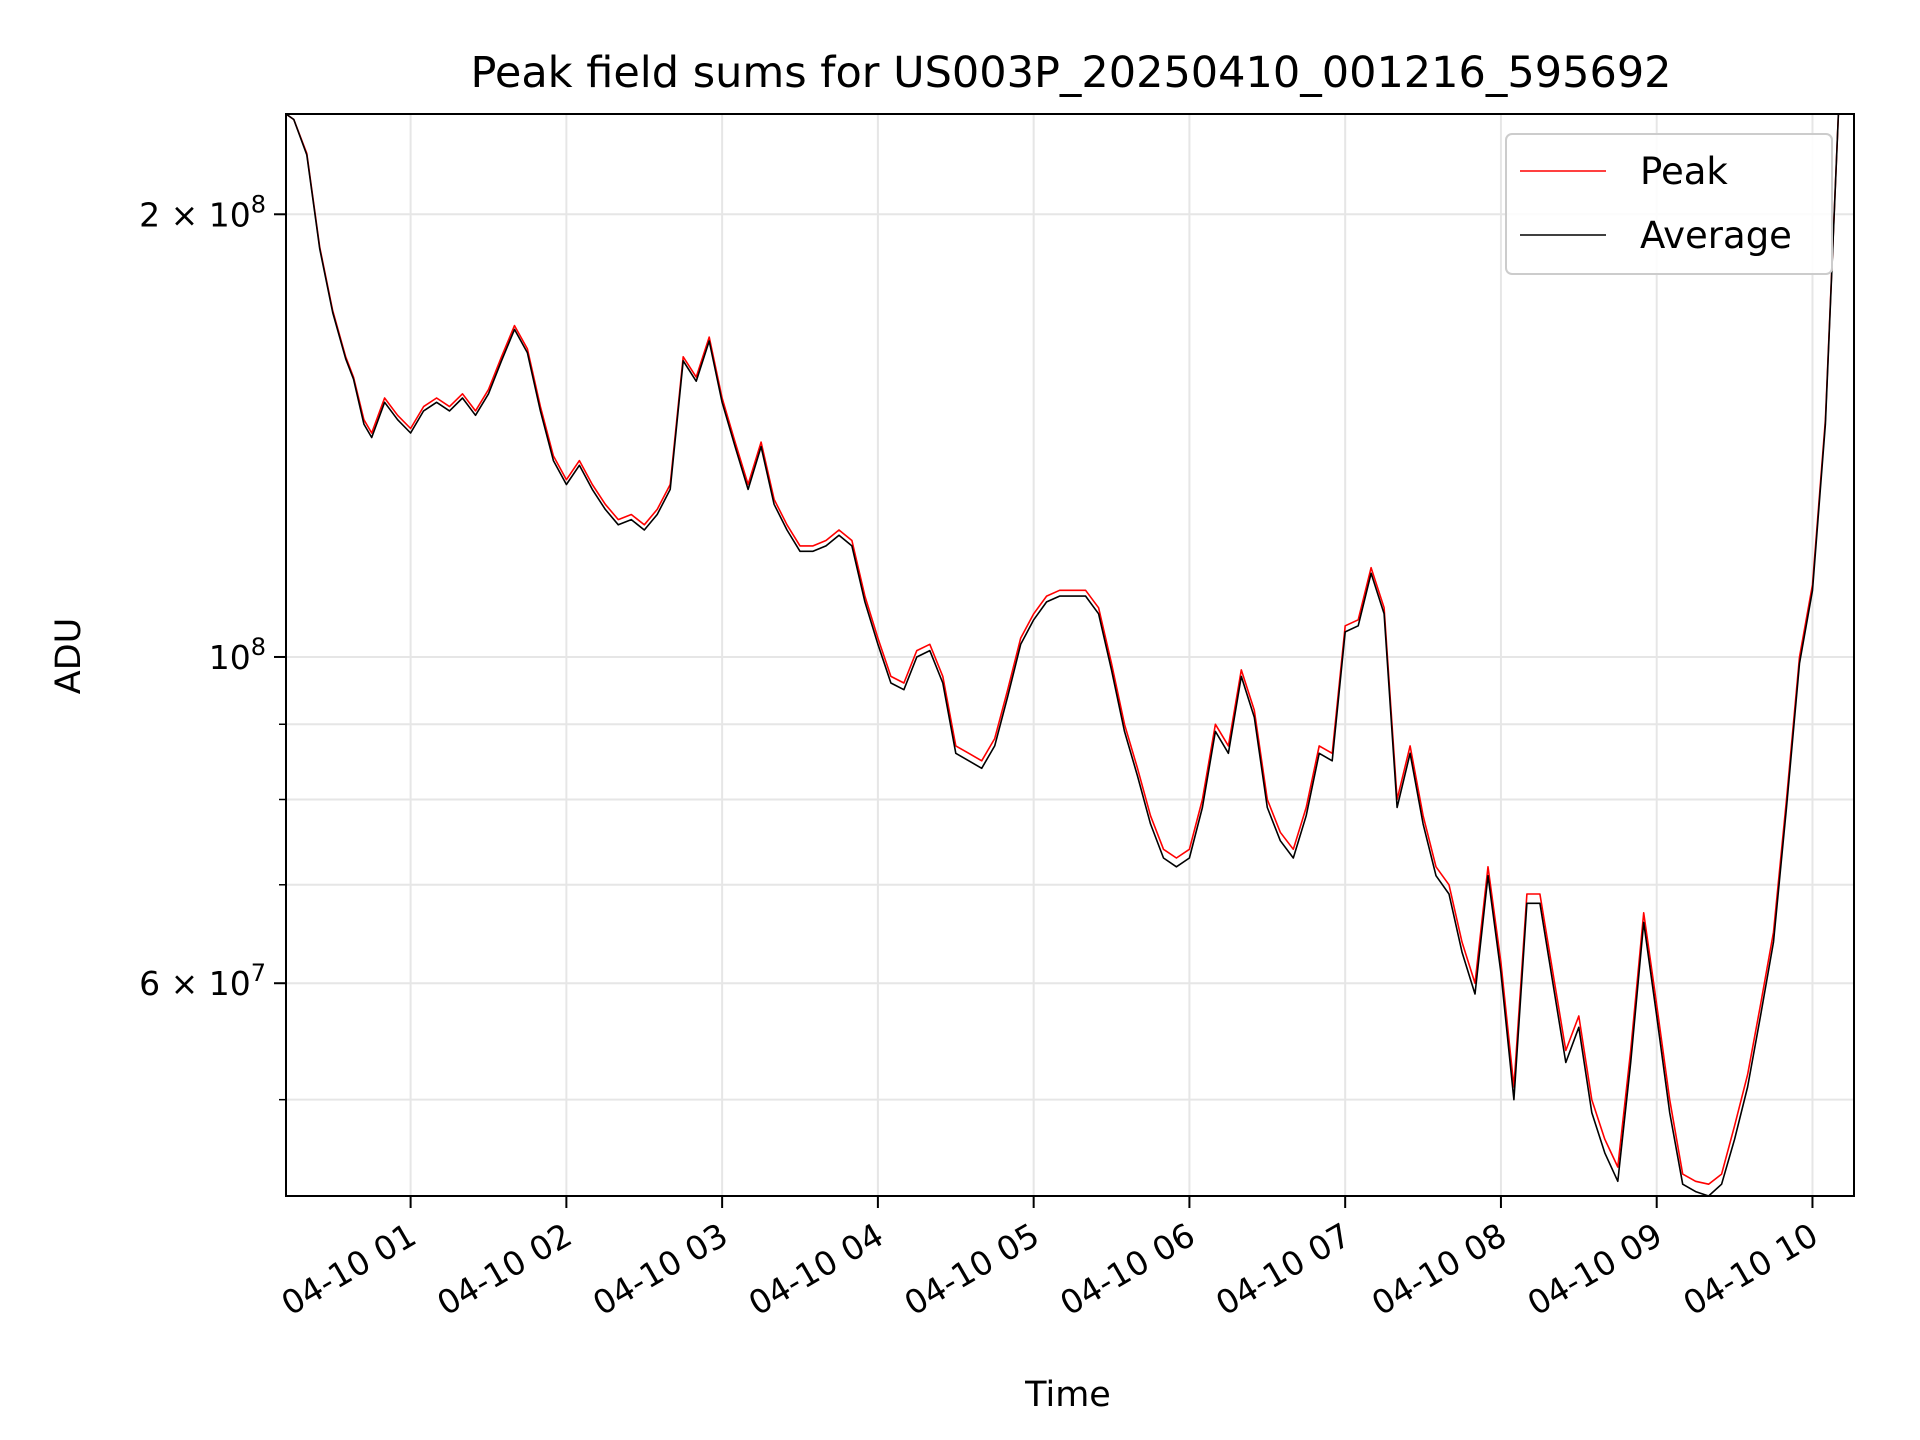 The height and width of the screenshot is (1440, 1920). I want to click on legend-box, so click(1669, 204).